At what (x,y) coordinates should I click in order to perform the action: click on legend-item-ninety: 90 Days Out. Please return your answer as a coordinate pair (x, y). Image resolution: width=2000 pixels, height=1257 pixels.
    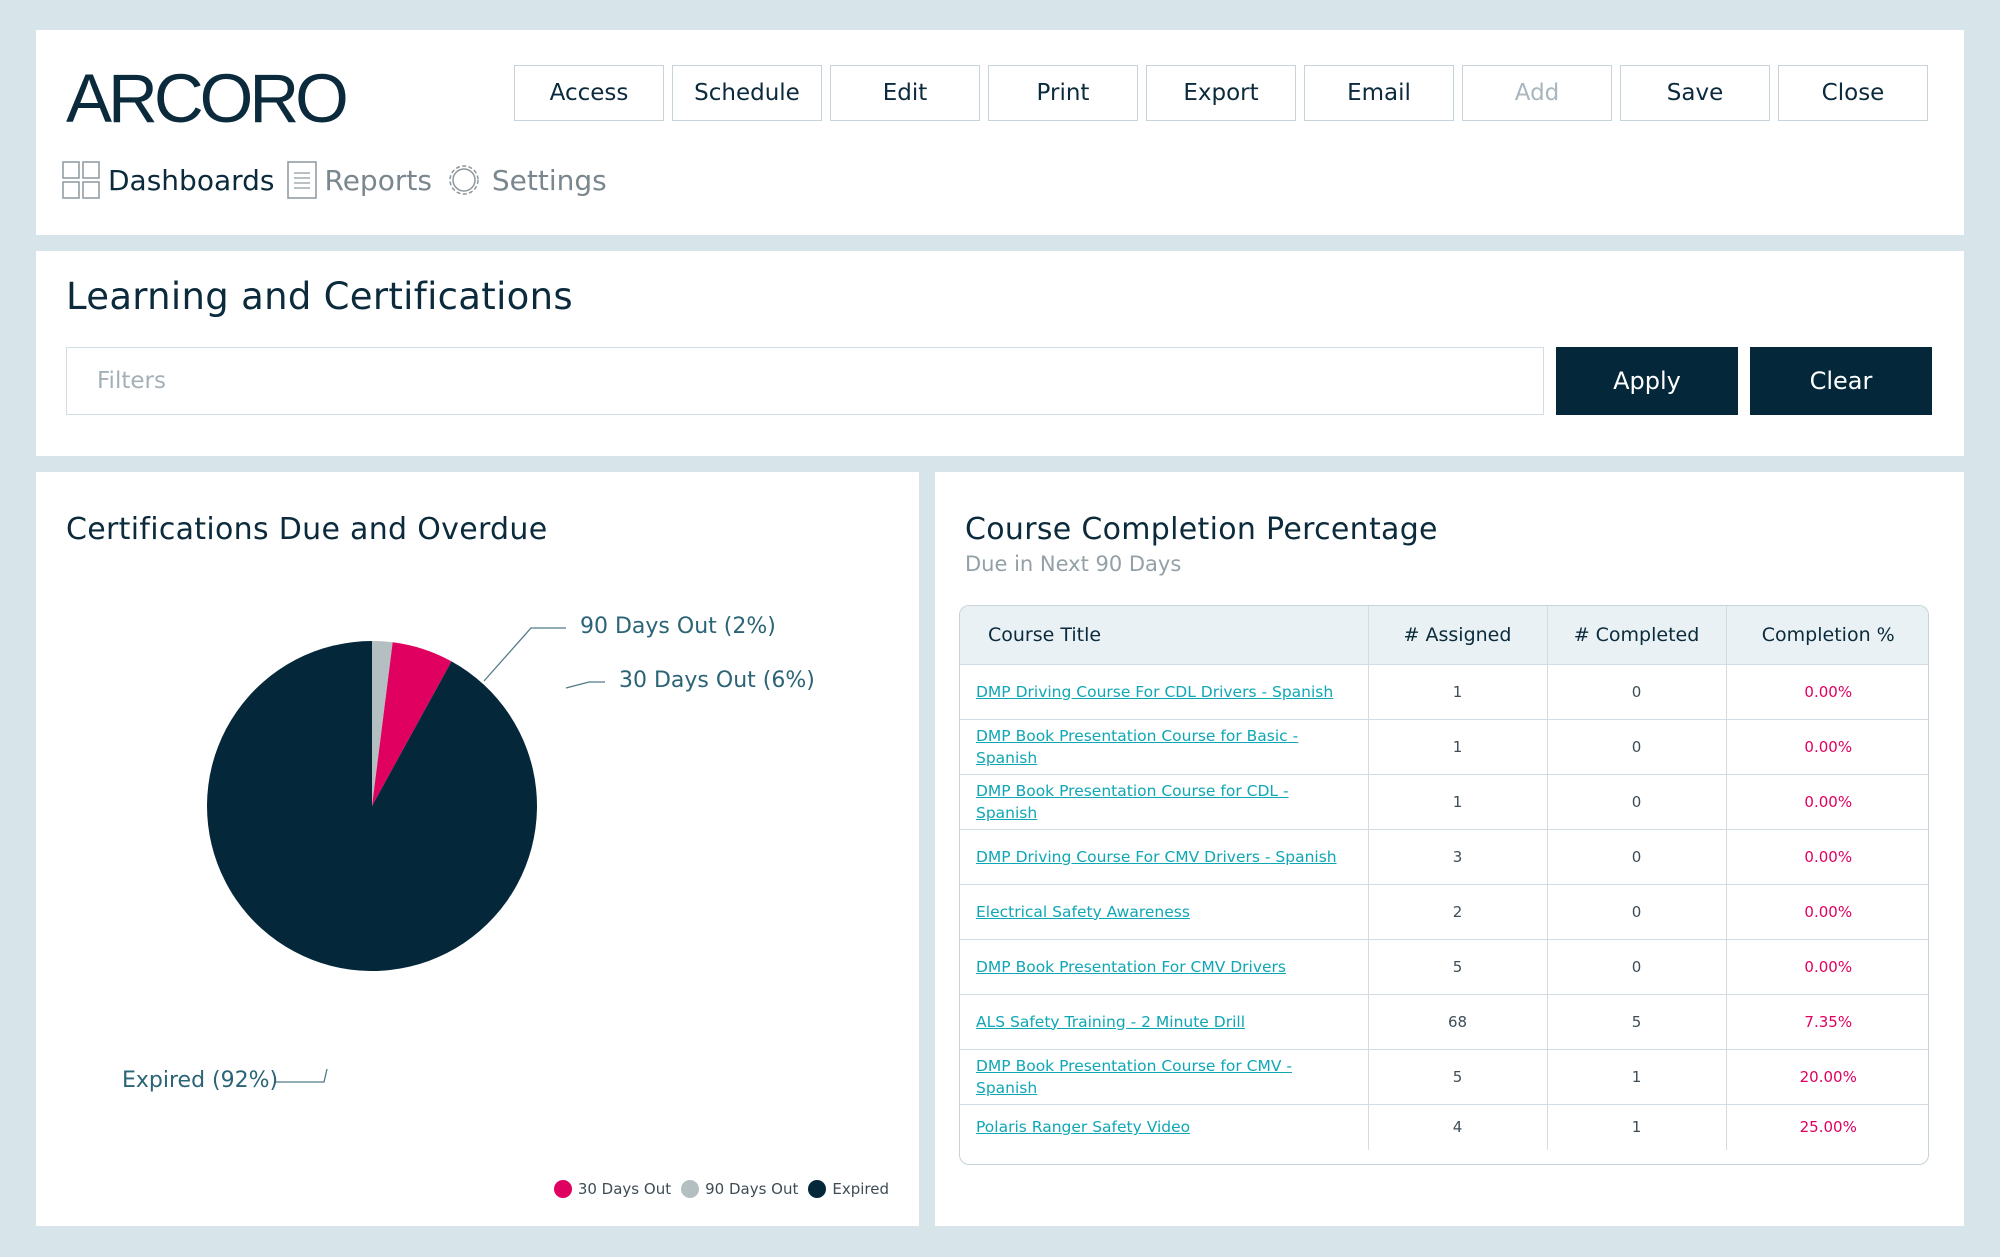
    Looking at the image, I should click on (739, 1189).